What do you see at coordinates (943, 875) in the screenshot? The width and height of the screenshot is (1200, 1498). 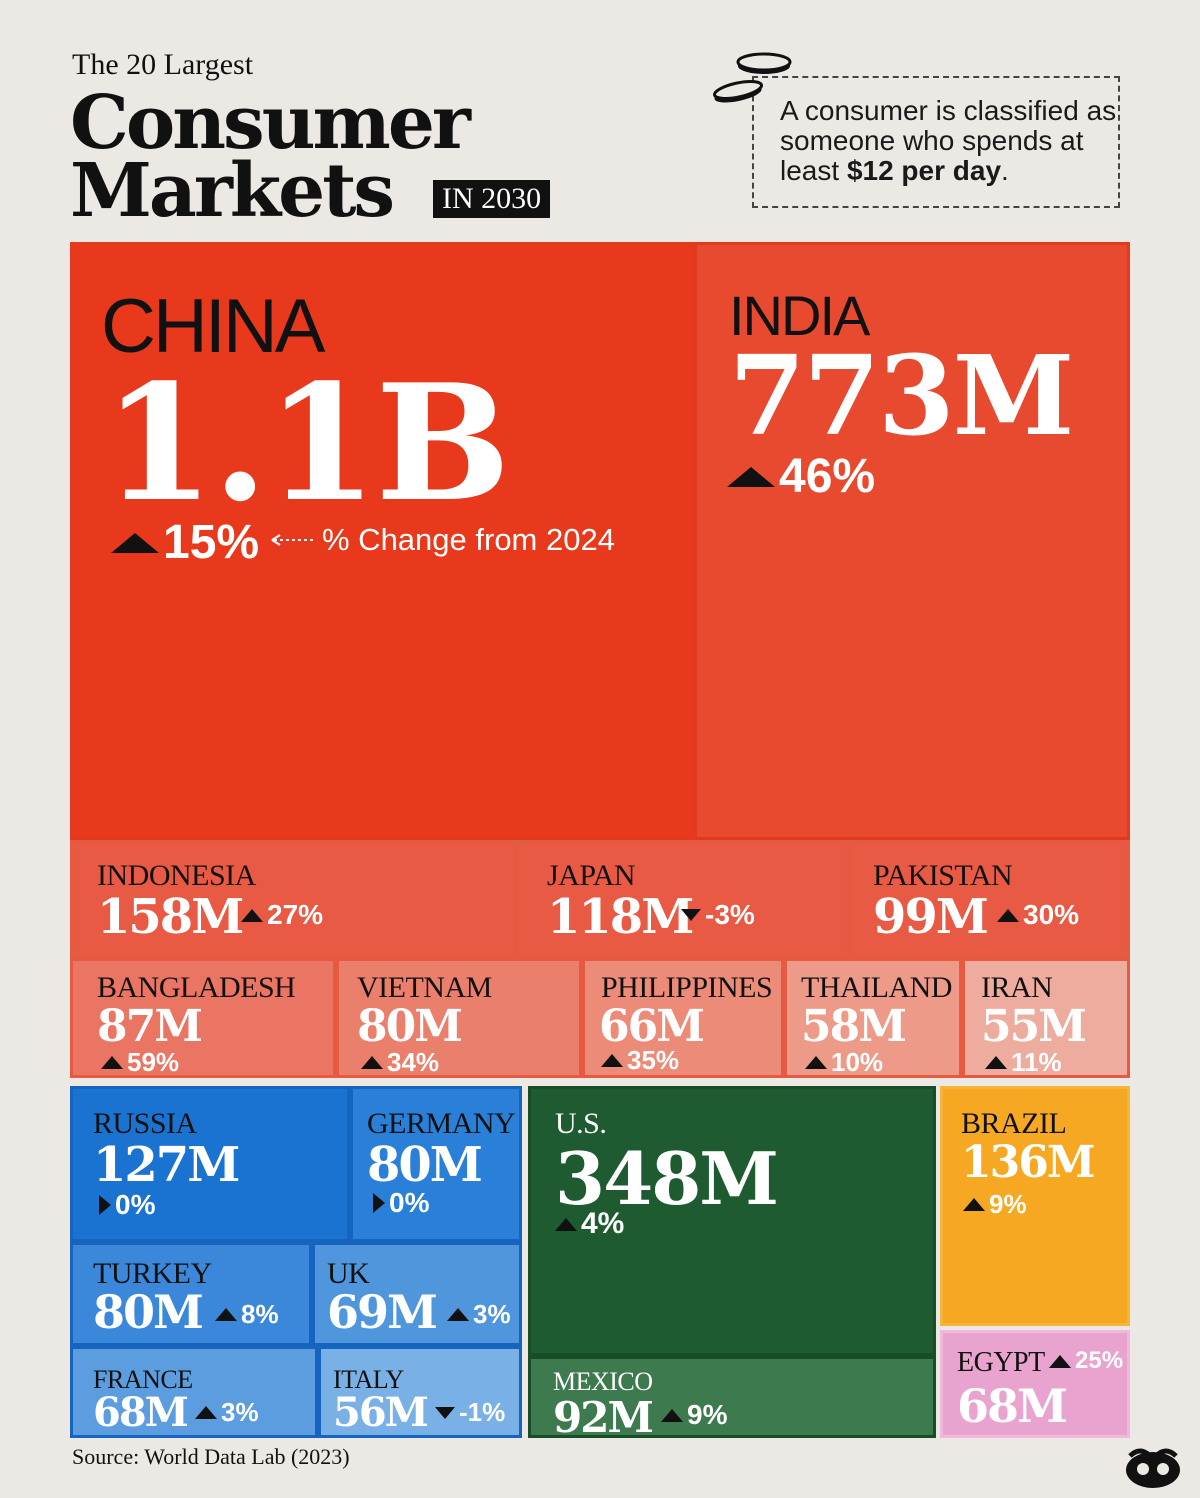 I see `tile-name-pakistan: PAKISTAN` at bounding box center [943, 875].